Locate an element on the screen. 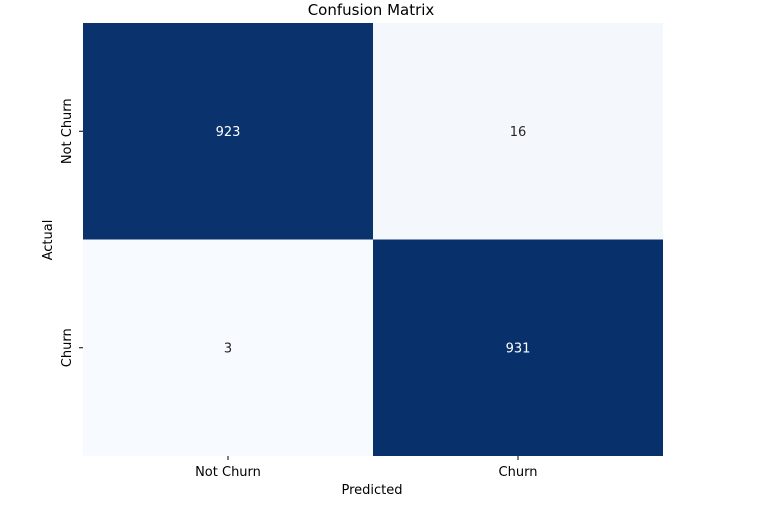  x-tick-label-0: Not Churn is located at coordinates (228, 472).